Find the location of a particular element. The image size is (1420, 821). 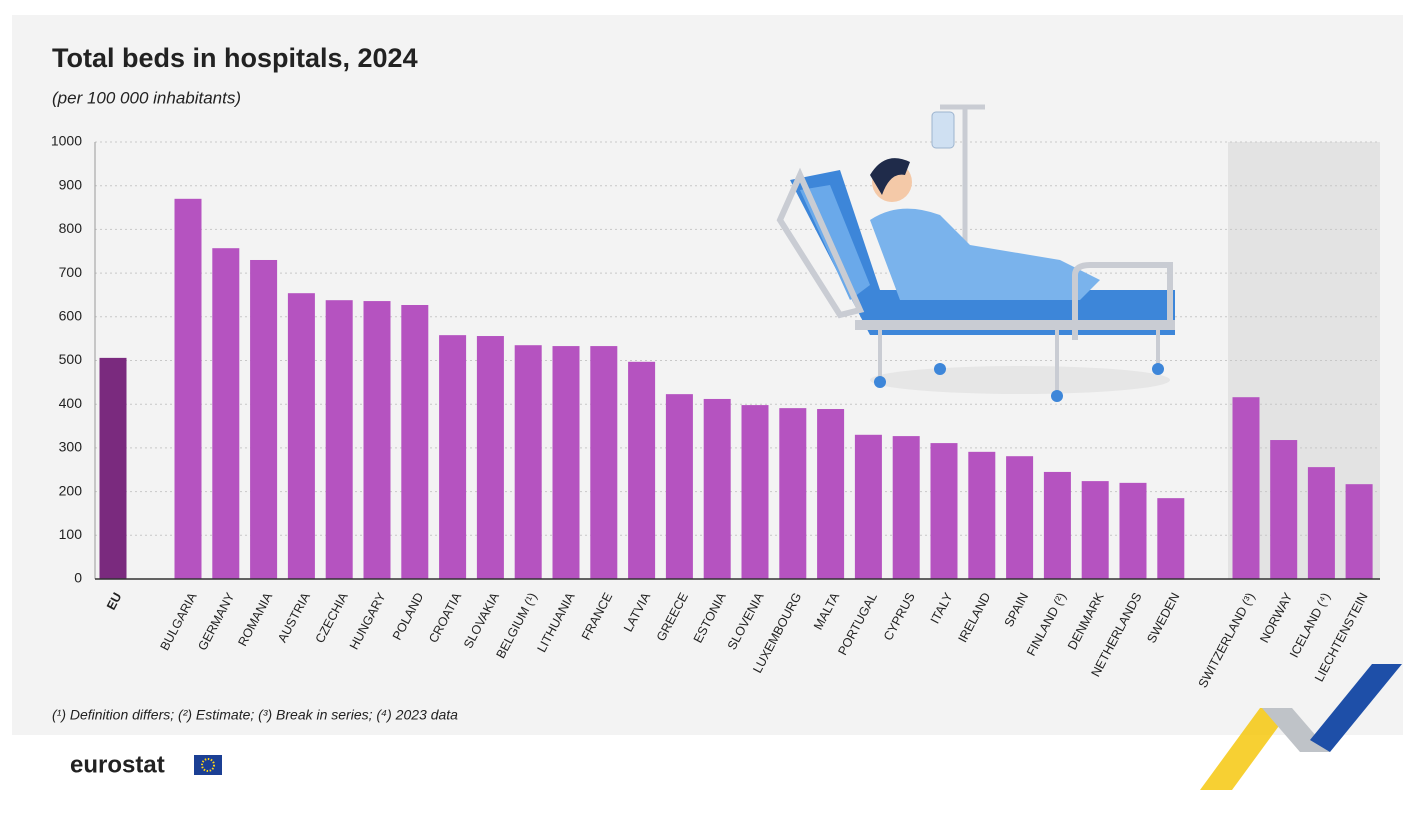

y-tick-label: 900 is located at coordinates (71, 184).